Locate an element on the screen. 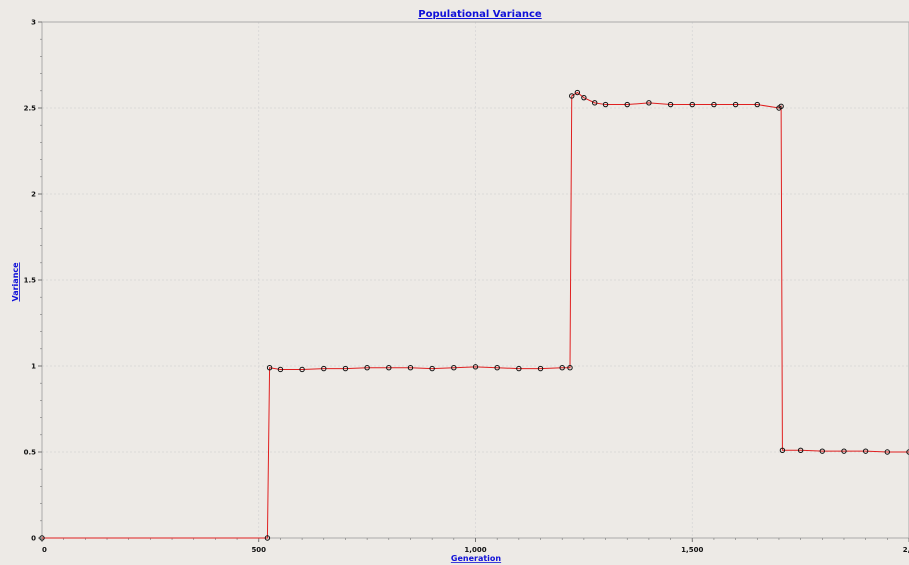 The image size is (909, 565). chart-title: Populational Variance is located at coordinates (480, 14).